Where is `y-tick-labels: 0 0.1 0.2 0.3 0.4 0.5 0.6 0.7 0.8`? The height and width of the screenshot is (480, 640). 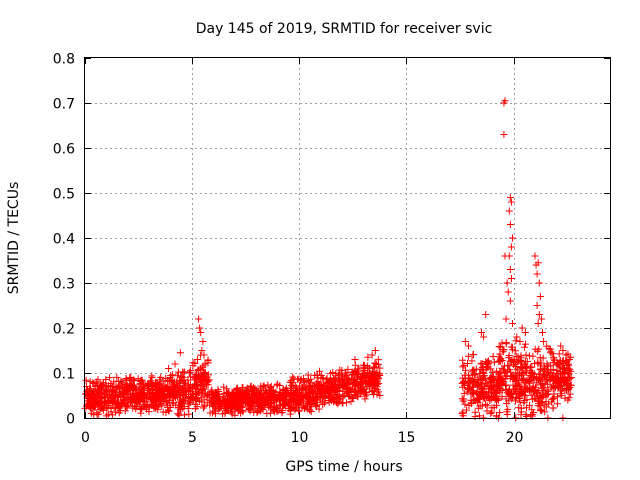
y-tick-labels: 0 0.1 0.2 0.3 0.4 0.5 0.6 0.7 0.8 is located at coordinates (64, 240).